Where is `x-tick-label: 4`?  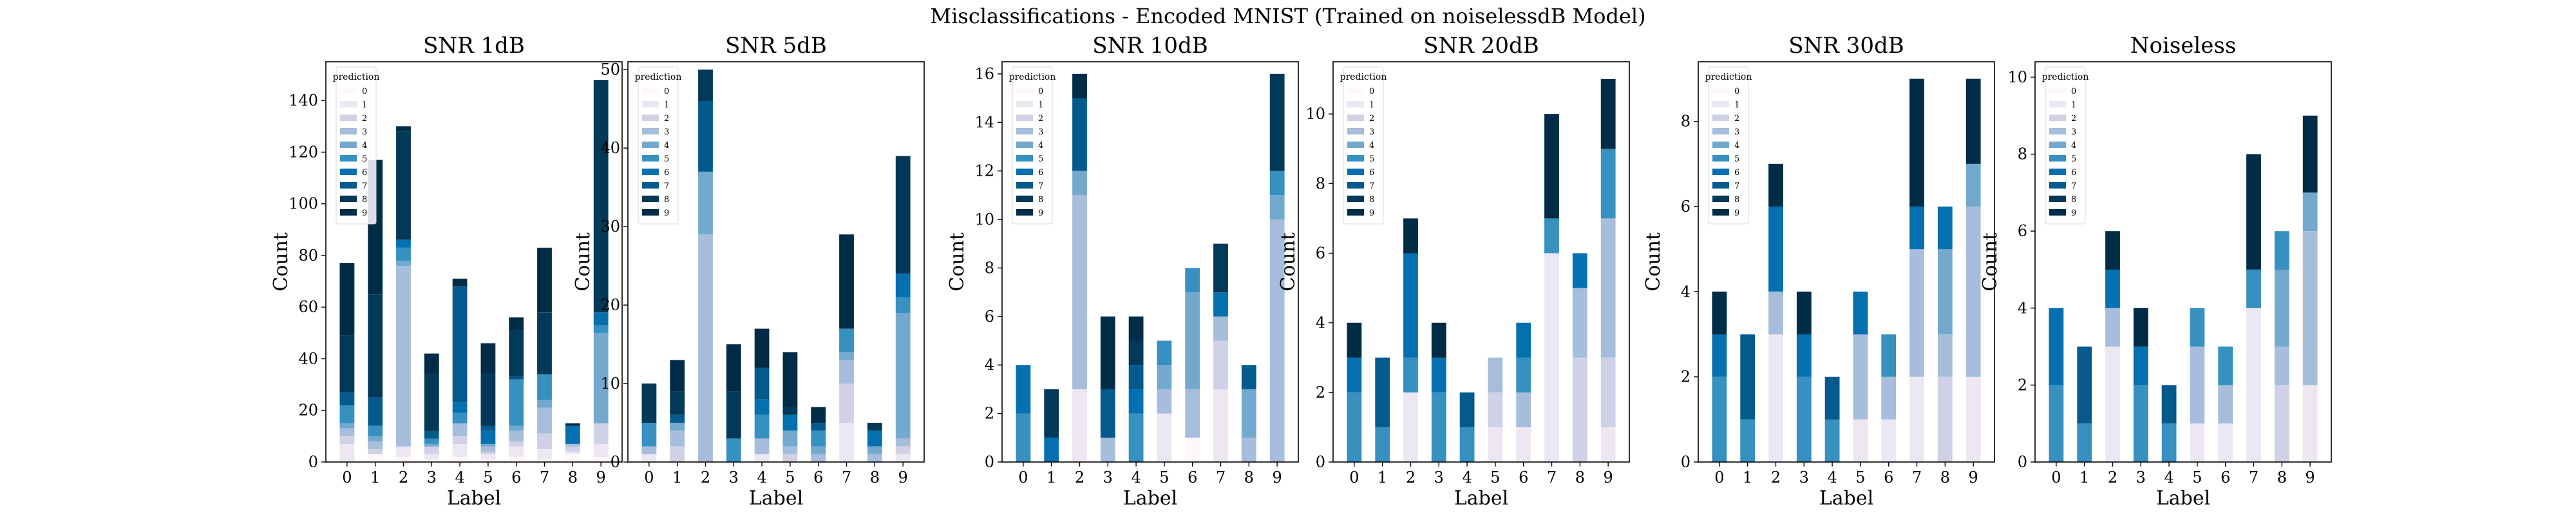 x-tick-label: 4 is located at coordinates (1136, 477).